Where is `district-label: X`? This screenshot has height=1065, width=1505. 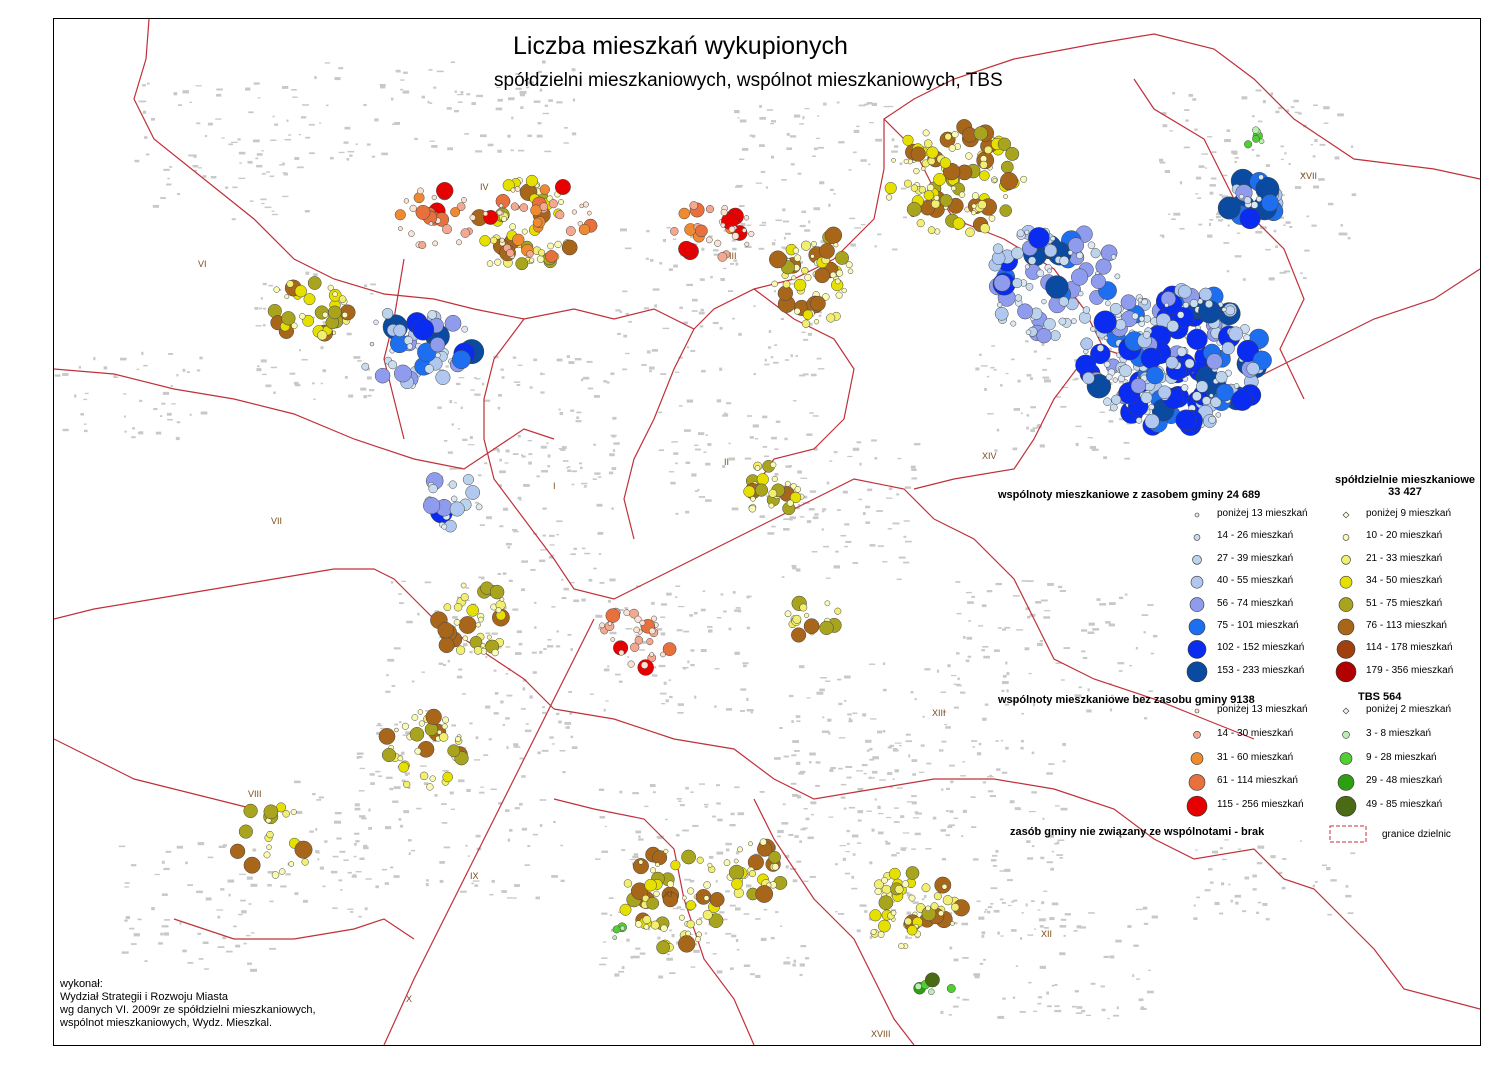
district-label: X is located at coordinates (409, 999).